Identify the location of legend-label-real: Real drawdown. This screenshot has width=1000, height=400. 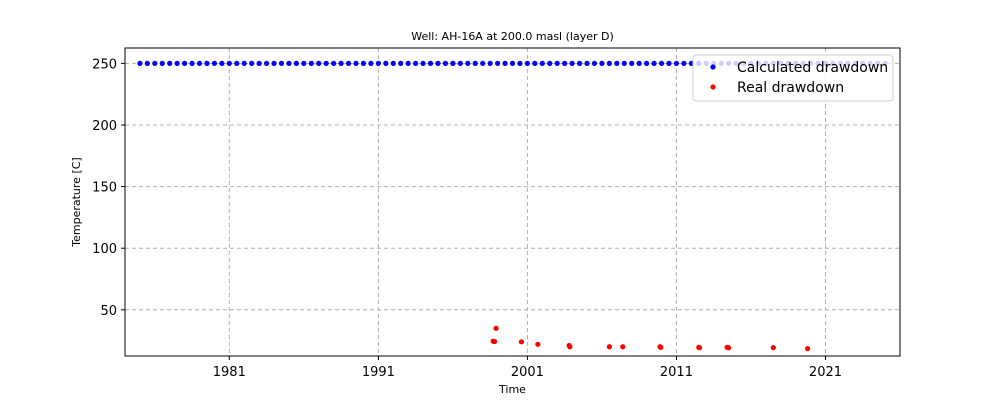
(790, 88).